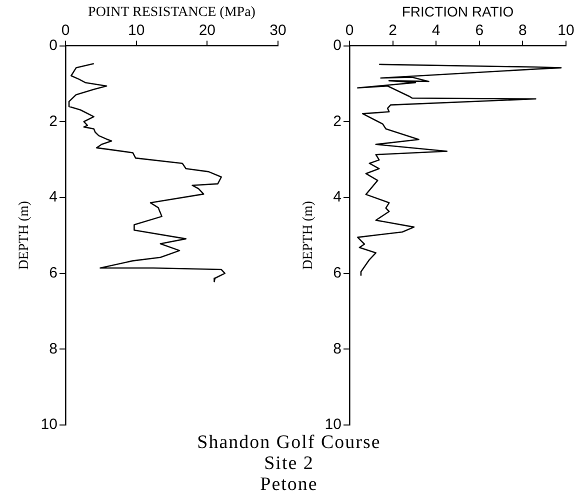  I want to click on text: Site 2, so click(289, 463).